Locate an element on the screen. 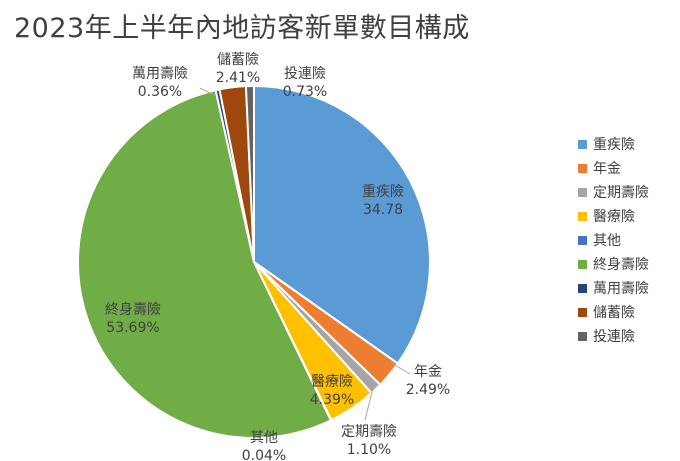 This screenshot has width=680, height=461. slice-value-0: 34.78 is located at coordinates (383, 210).